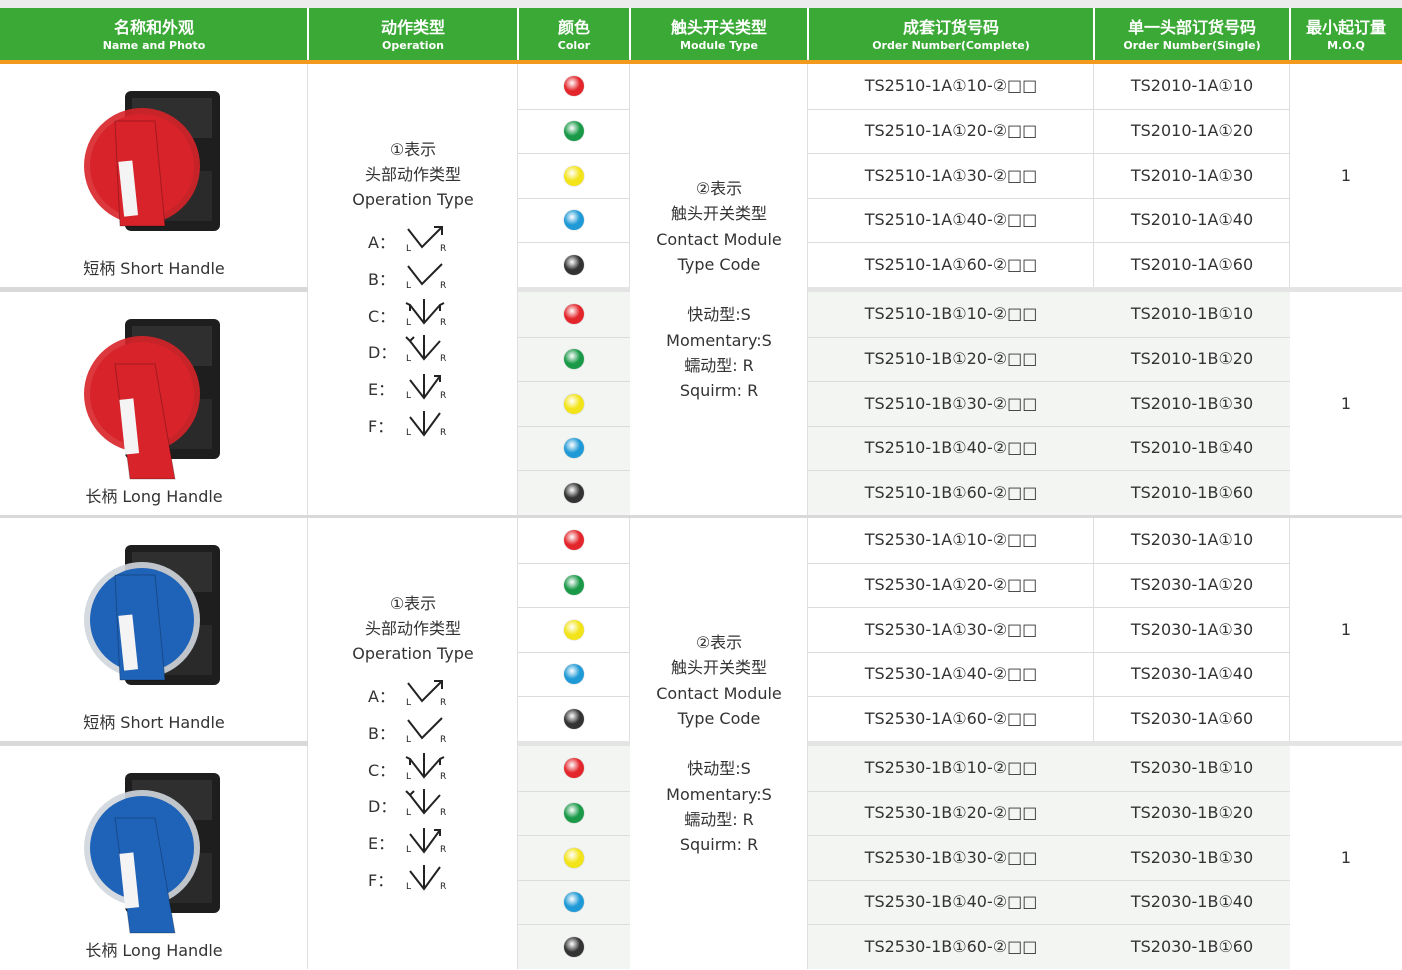 The width and height of the screenshot is (1402, 970). I want to click on order-complete: TS2530-1A①30-②□□, so click(951, 629).